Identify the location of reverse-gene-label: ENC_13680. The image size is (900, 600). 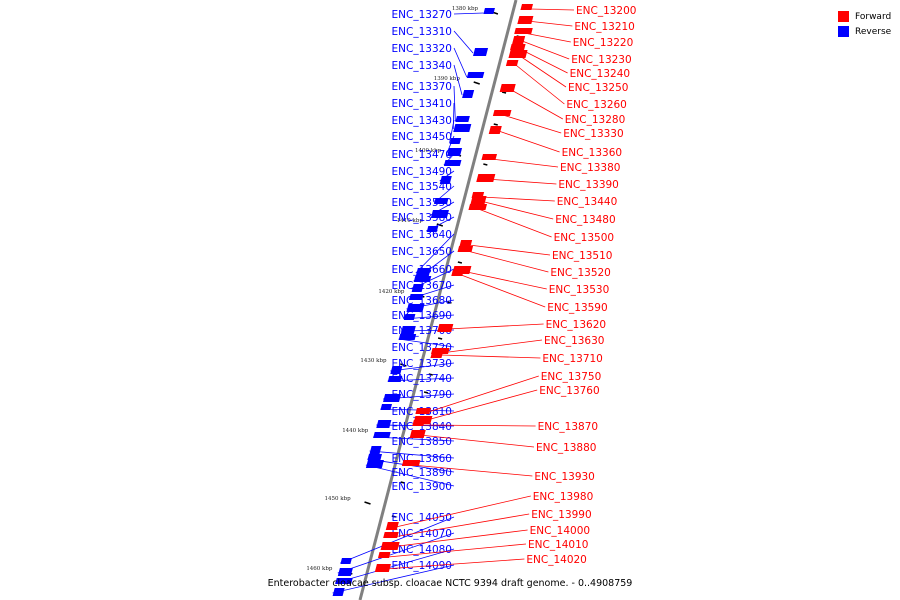
(422, 301).